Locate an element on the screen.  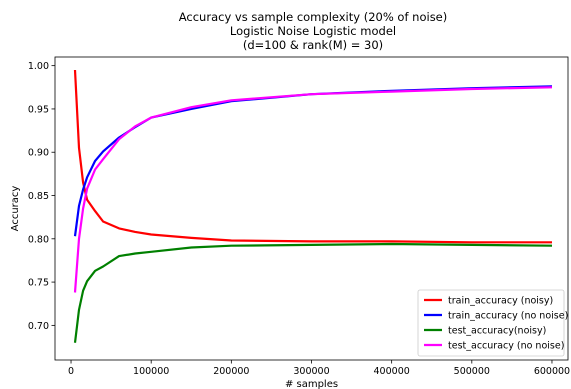
x-tick-label: 400000 is located at coordinates (392, 371).